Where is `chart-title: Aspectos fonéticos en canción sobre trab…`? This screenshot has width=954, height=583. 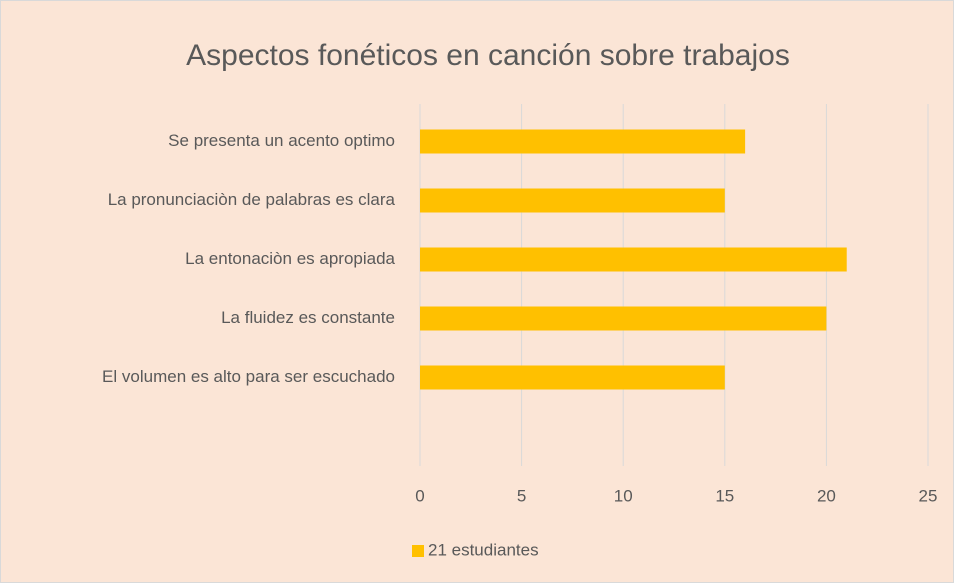 chart-title: Aspectos fonéticos en canción sobre trab… is located at coordinates (488, 55).